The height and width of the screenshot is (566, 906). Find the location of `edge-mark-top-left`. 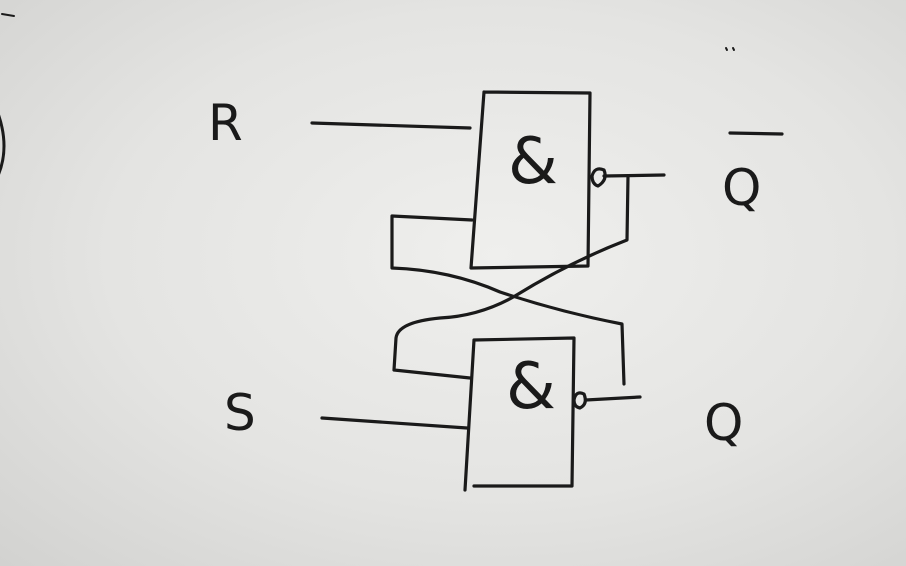

edge-mark-top-left is located at coordinates (8, 15).